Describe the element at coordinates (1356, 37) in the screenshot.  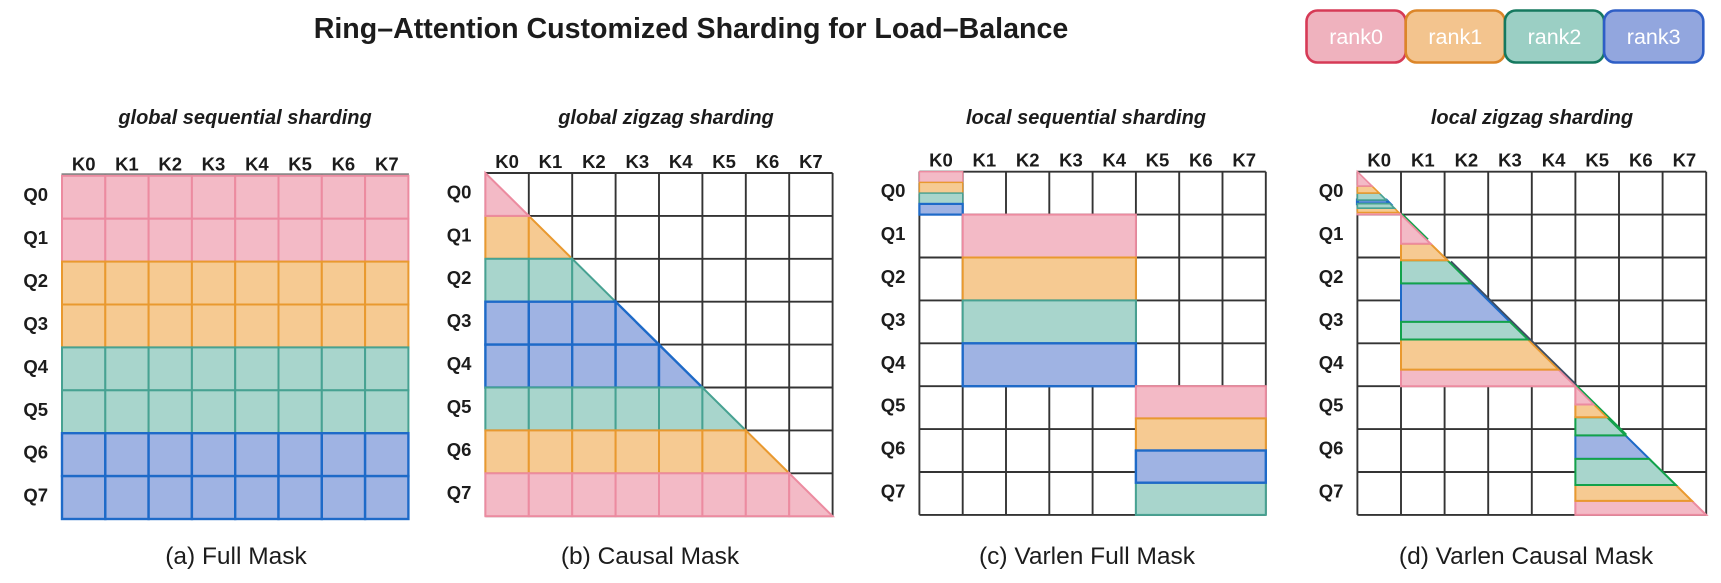
I see `svg-text: rank0` at that location.